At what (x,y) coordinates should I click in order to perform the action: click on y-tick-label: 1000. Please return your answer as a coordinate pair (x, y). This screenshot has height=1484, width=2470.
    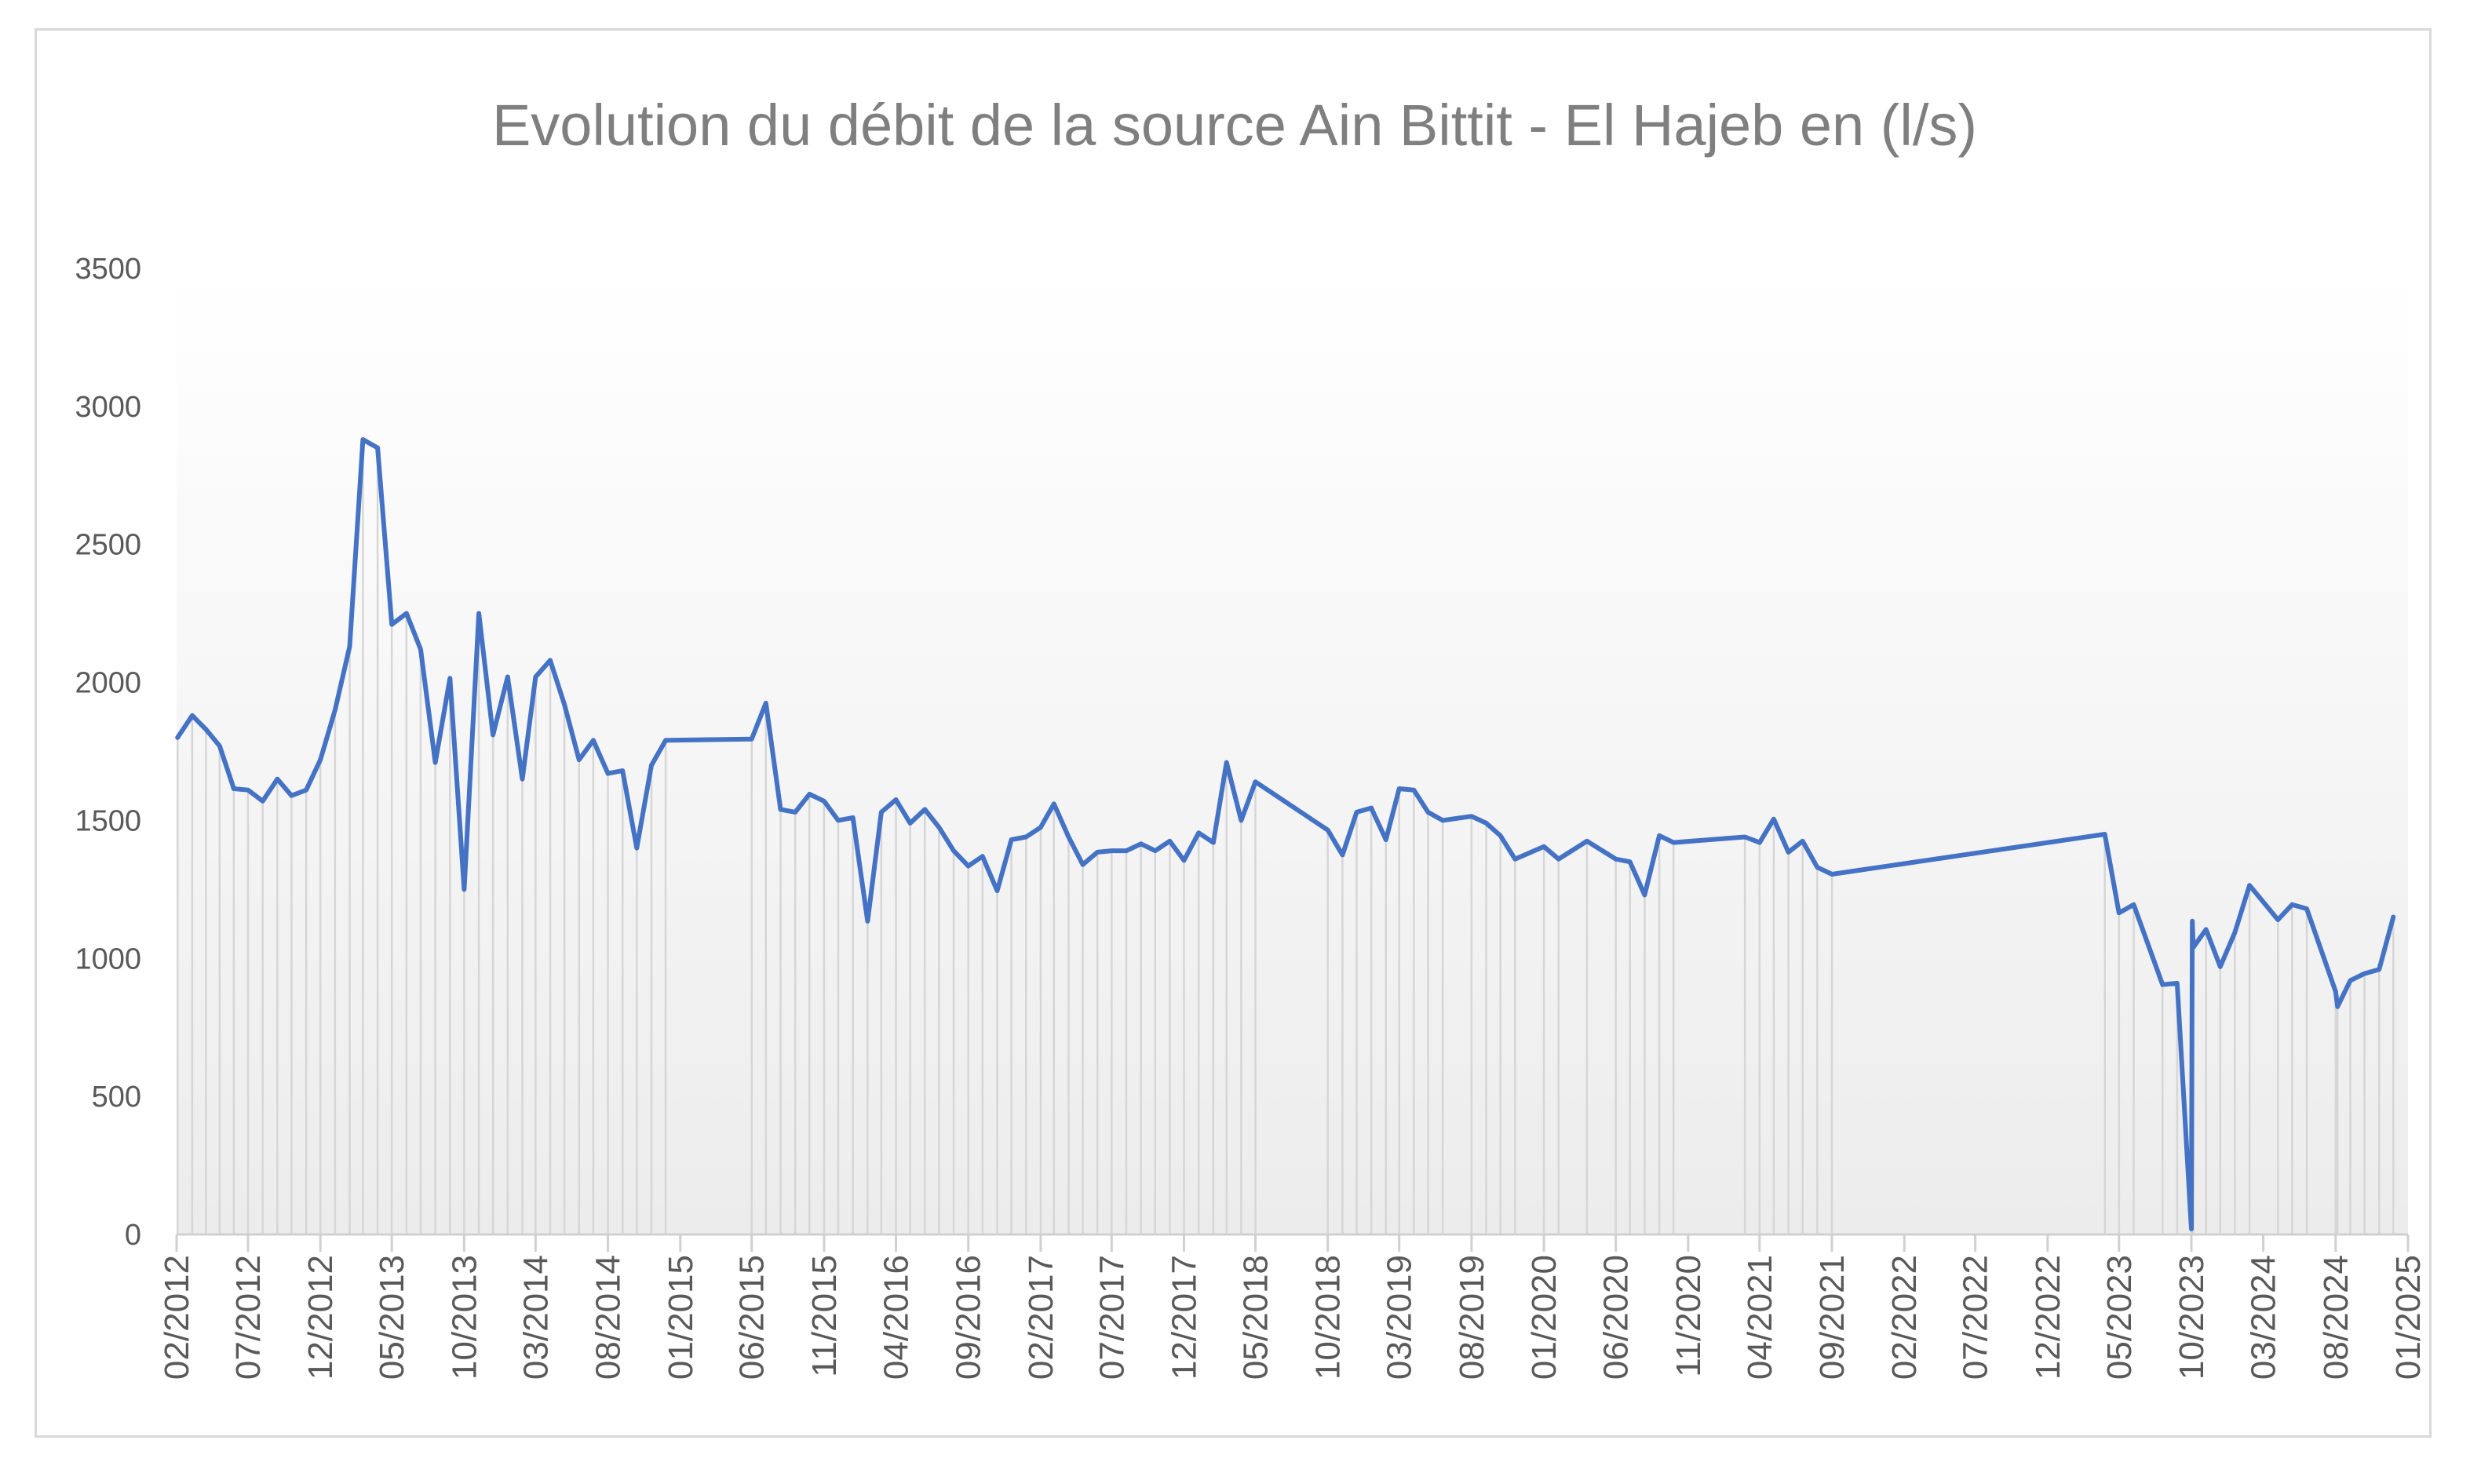
    Looking at the image, I should click on (108, 959).